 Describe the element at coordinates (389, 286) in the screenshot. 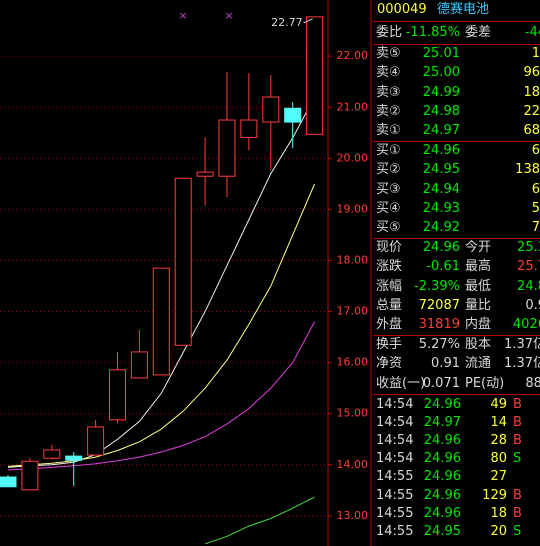

I see `quote-cell: 涨幅` at that location.